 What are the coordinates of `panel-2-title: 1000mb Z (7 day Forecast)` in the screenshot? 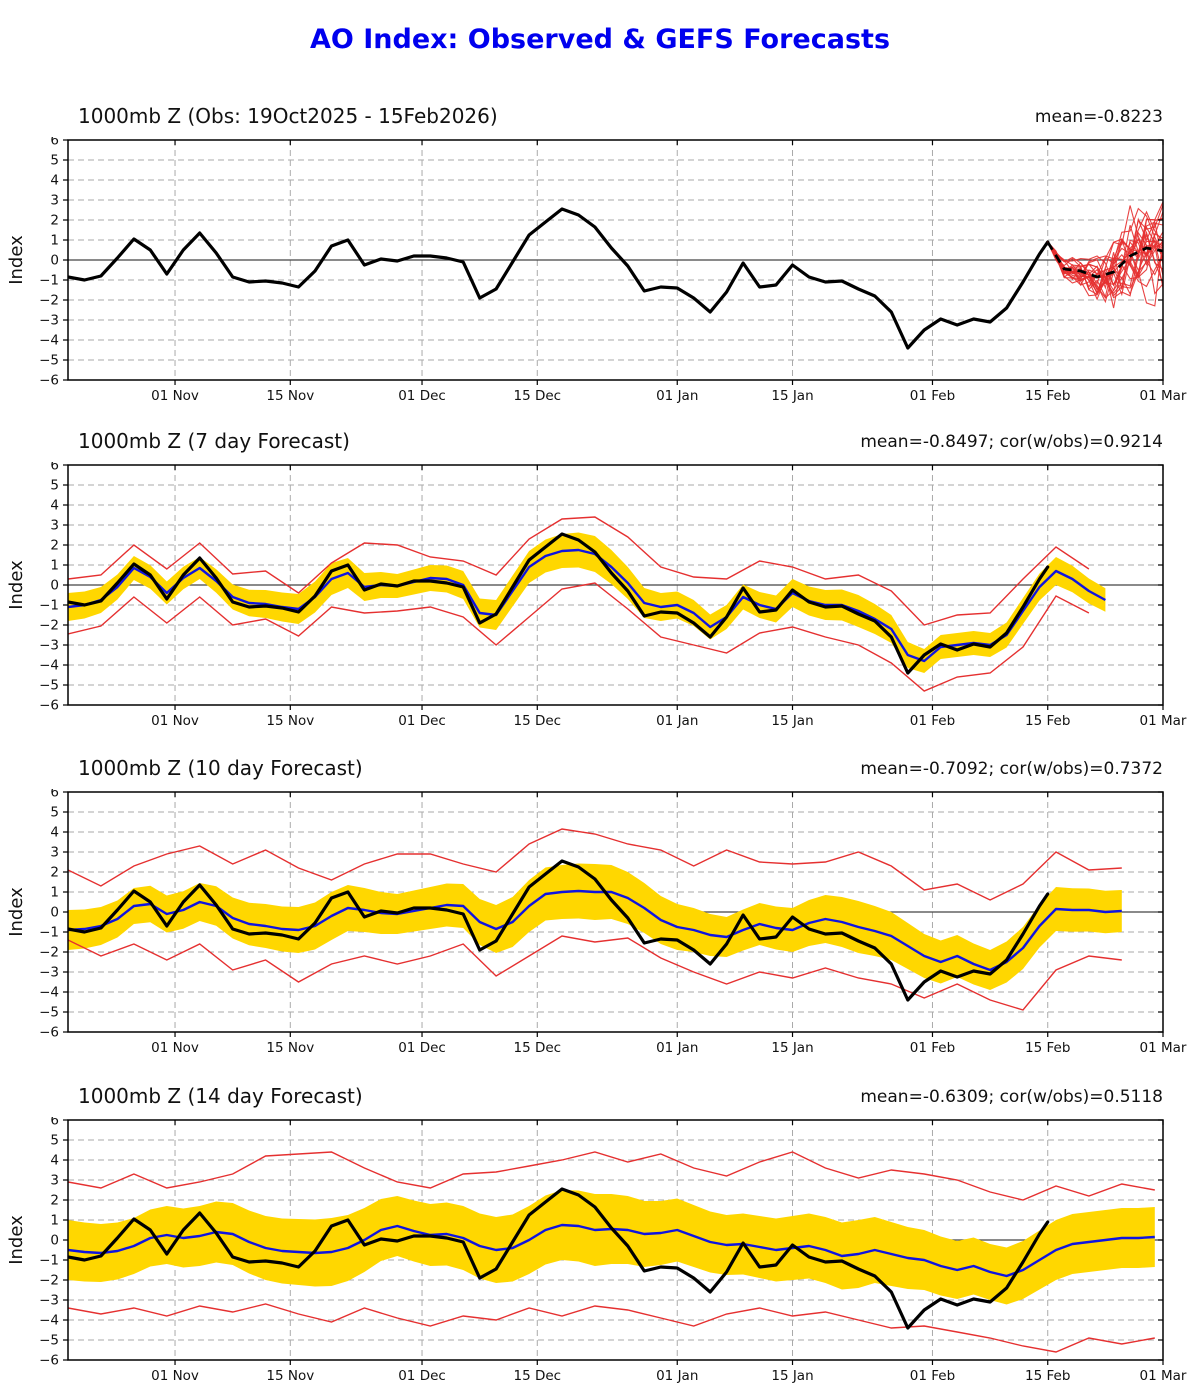 It's located at (214, 441).